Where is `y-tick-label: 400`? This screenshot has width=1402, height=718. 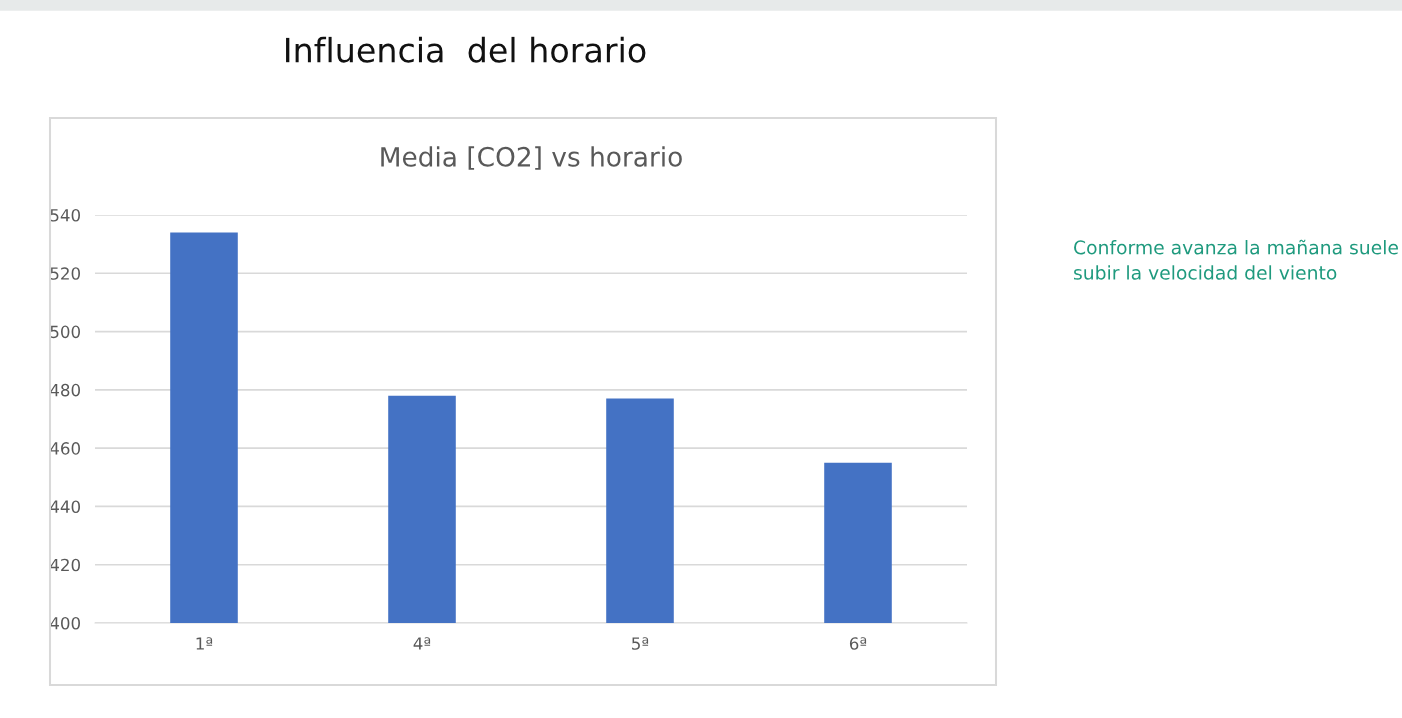
y-tick-label: 400 is located at coordinates (65, 623).